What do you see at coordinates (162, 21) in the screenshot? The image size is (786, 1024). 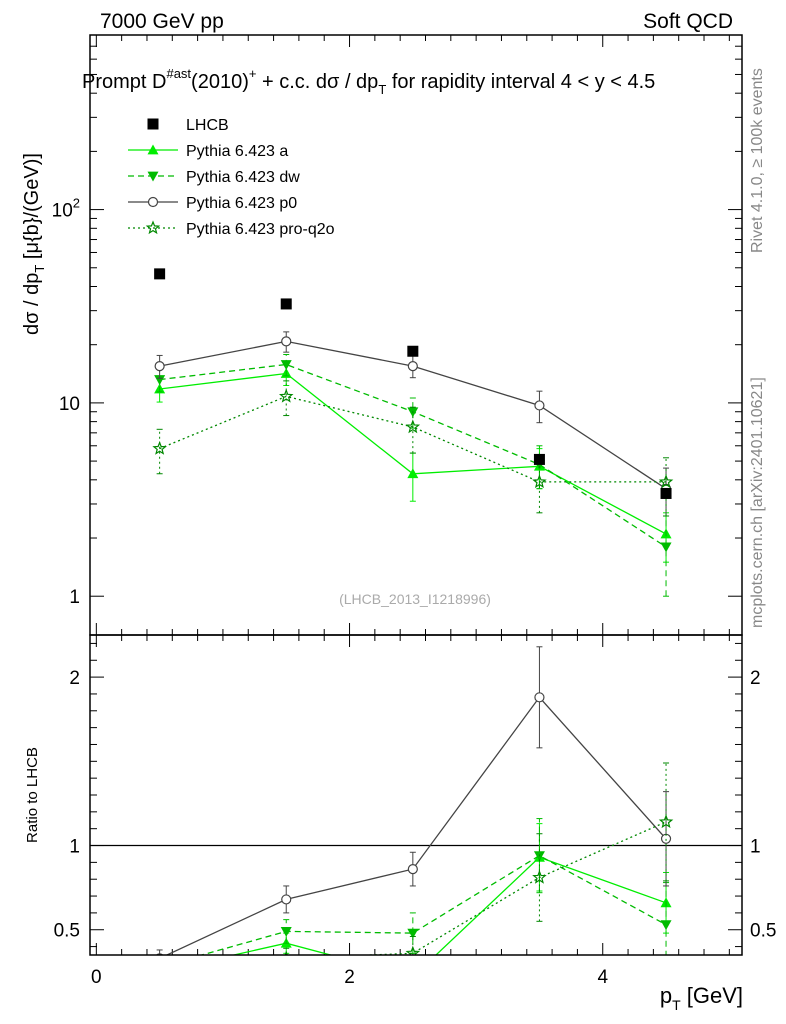 I see `header-left: 7000 GeV pp` at bounding box center [162, 21].